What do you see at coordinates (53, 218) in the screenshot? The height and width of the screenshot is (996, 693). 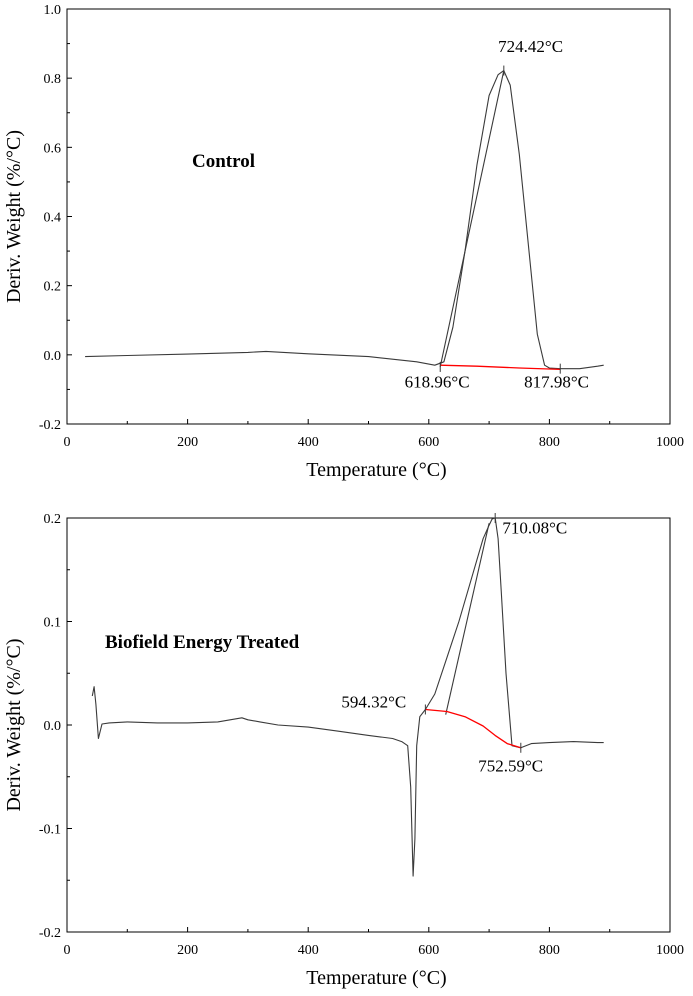 I see `y-tick-label: 0.4` at bounding box center [53, 218].